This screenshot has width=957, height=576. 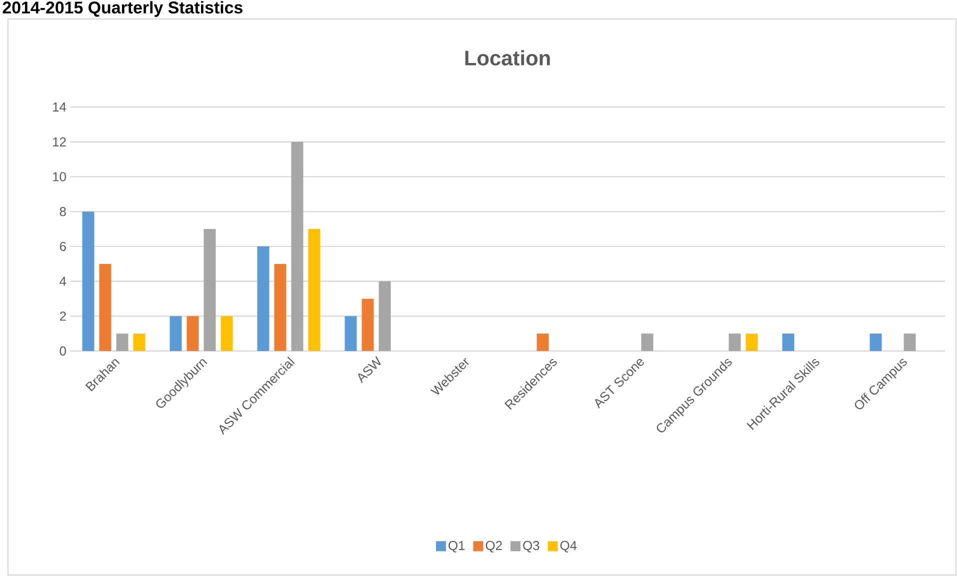 I want to click on y-tick-label: 14, so click(x=59, y=107).